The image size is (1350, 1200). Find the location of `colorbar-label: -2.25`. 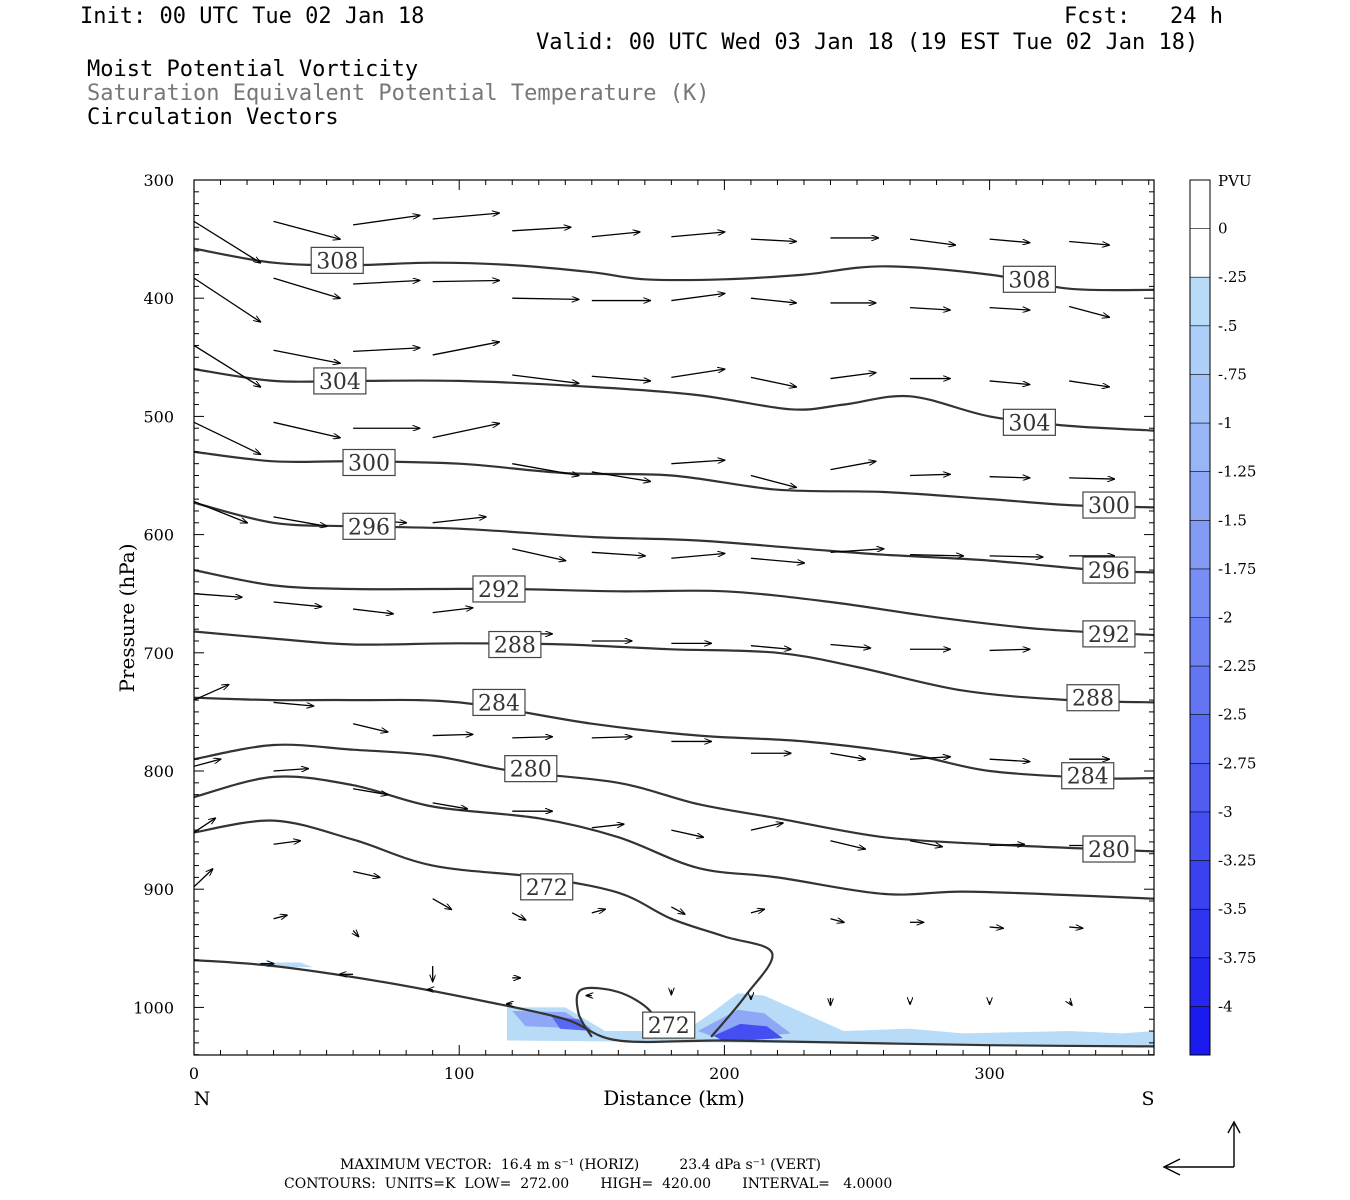

colorbar-label: -2.25 is located at coordinates (1237, 666).